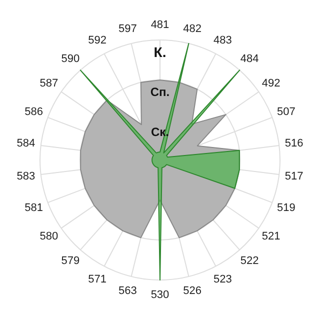 This screenshot has width=320, height=320. What do you see at coordinates (294, 144) in the screenshot?
I see `spoke-label: 516` at bounding box center [294, 144].